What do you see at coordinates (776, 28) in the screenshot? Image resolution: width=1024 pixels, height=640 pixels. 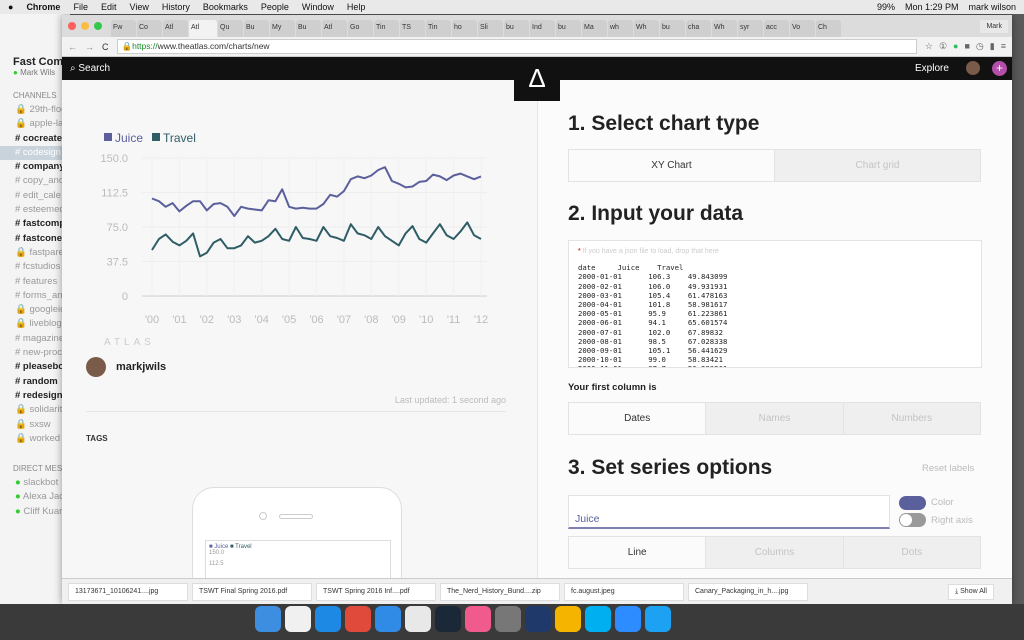 I see `browser-tab: acc` at bounding box center [776, 28].